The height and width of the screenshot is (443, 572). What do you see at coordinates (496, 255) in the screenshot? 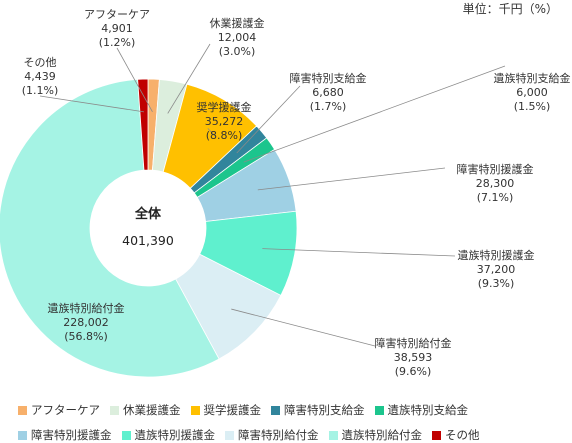
I see `data-label-name-7: 遺族特別援護金` at bounding box center [496, 255].